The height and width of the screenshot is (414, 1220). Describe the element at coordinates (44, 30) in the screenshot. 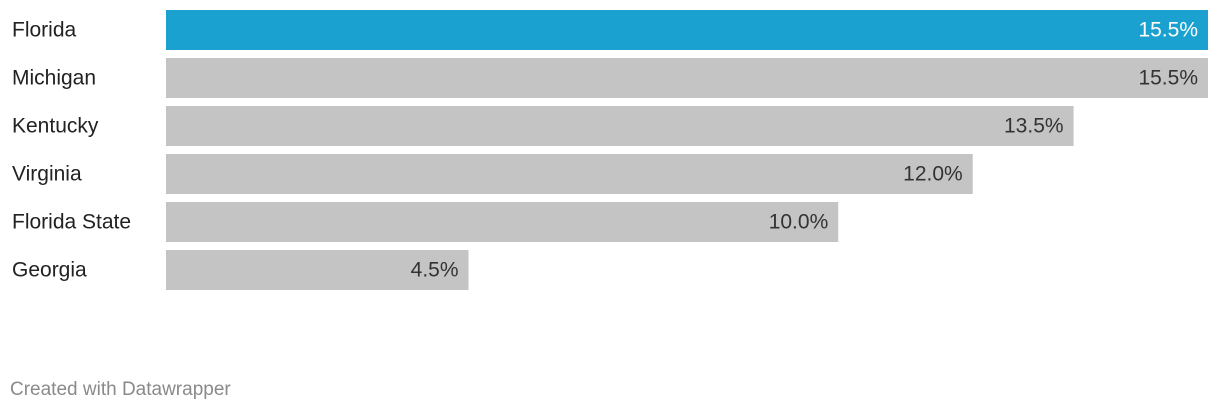

I see `category-label: Florida` at that location.